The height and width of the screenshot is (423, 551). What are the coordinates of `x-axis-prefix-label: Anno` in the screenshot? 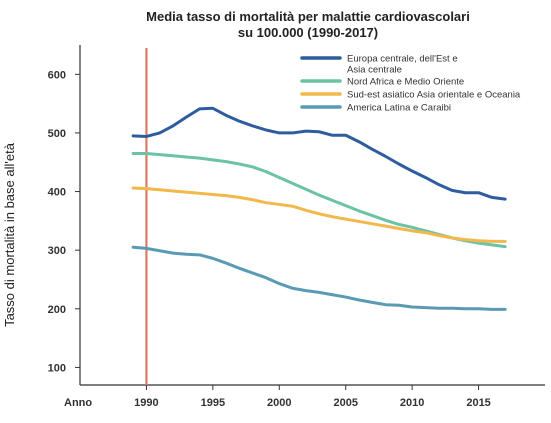 It's located at (78, 403).